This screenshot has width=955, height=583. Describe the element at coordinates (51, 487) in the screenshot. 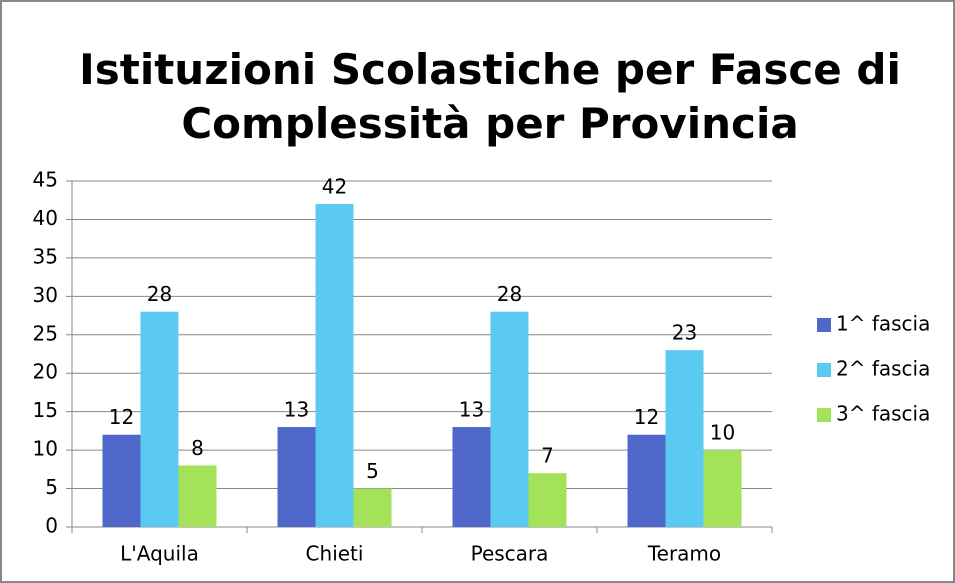

I see `y-tick-label: 5` at that location.